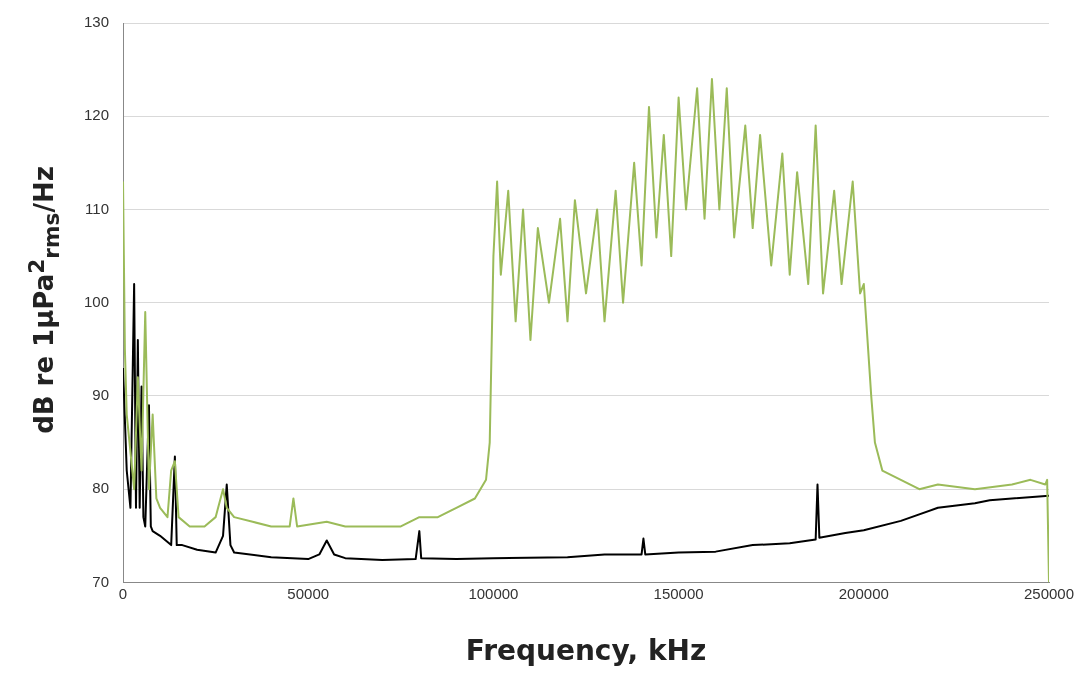 The image size is (1089, 684). I want to click on x-tick-label: 150000, so click(678, 593).